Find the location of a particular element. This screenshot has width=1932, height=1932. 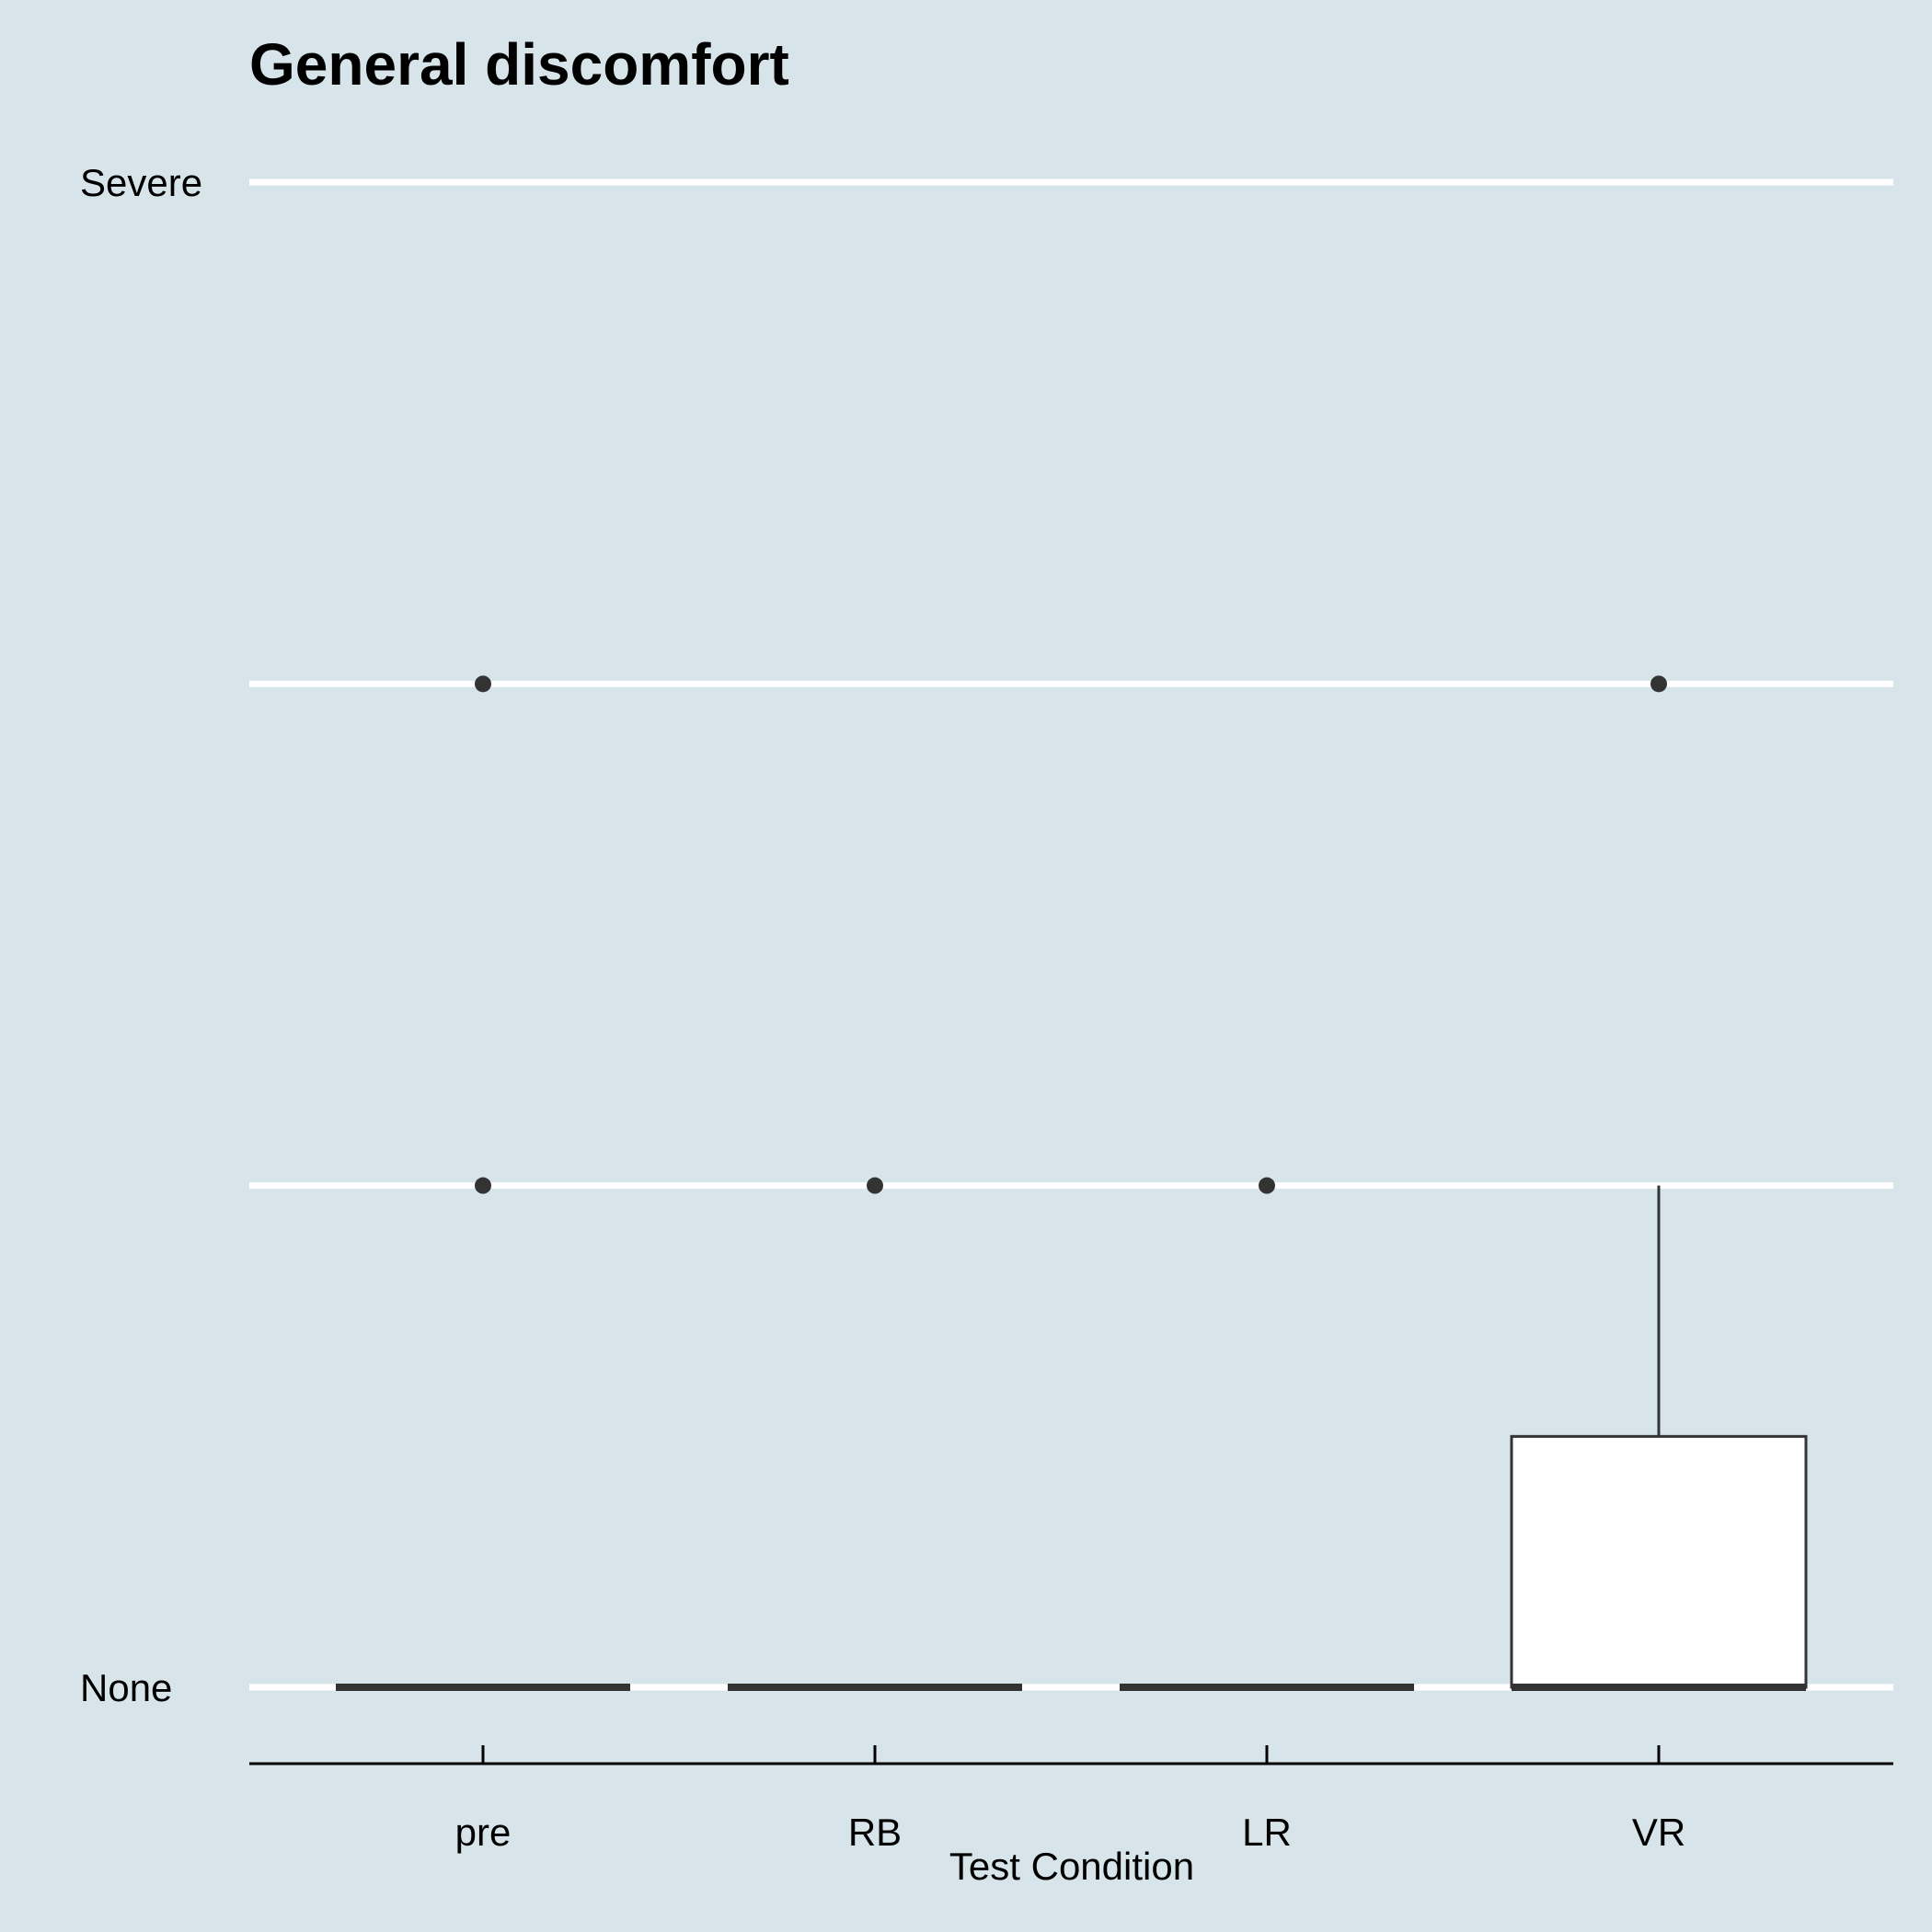

y-tick-label-none: None is located at coordinates (126, 1687).